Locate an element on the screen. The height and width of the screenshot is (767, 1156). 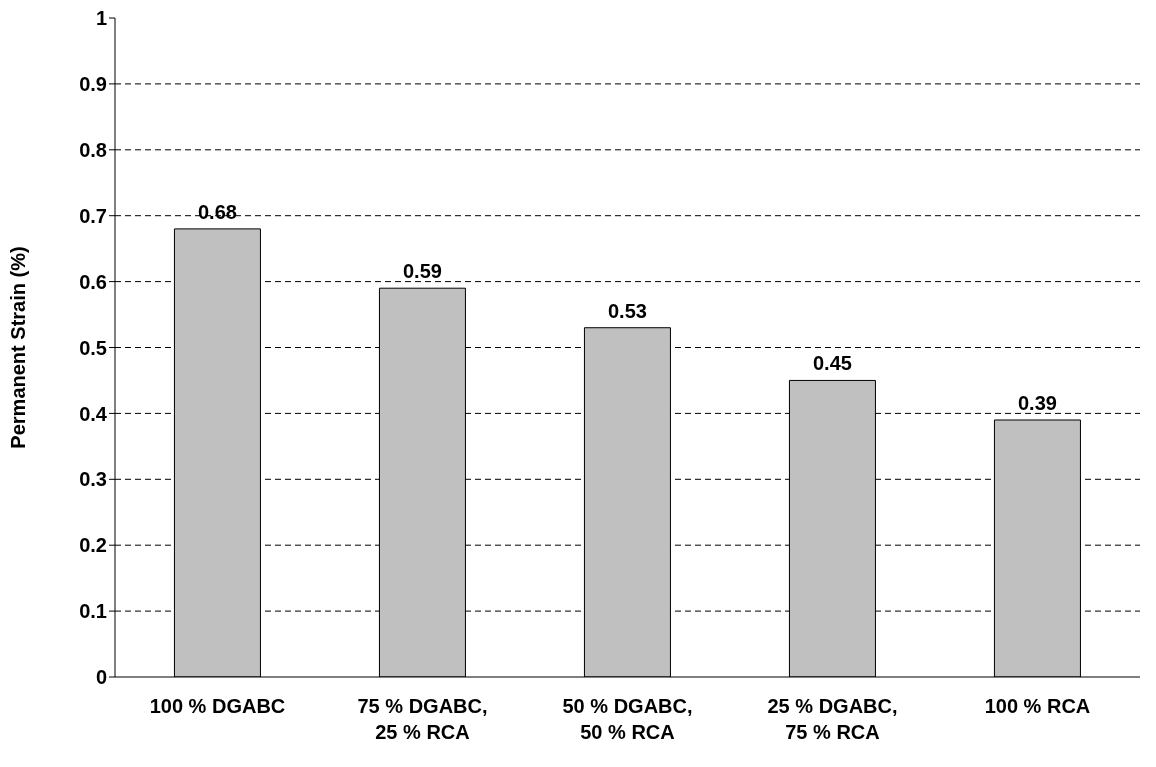
y-tick-label: 0.8 is located at coordinates (93, 149).